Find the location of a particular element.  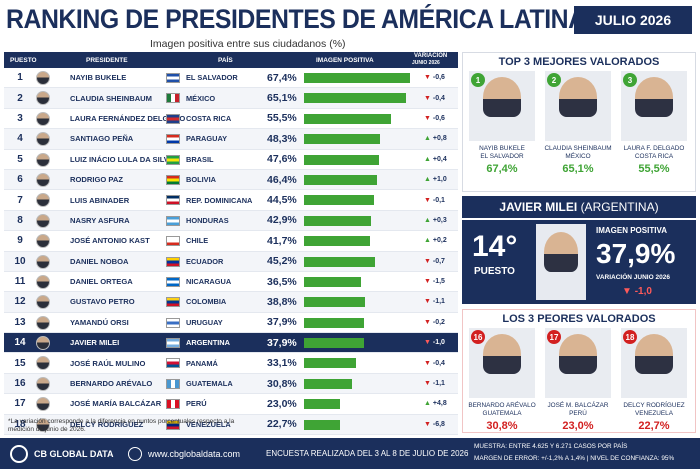

country-name: BOLIVIA is located at coordinates (201, 180).